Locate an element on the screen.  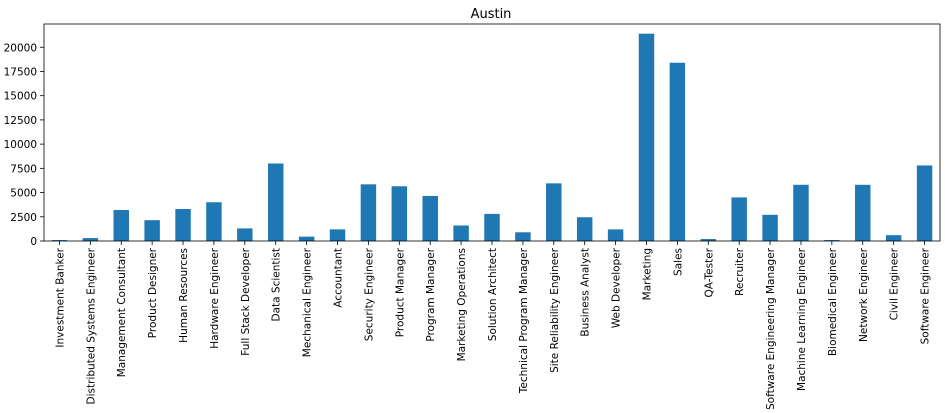
x-tick-label: Web Developer is located at coordinates (617, 287).